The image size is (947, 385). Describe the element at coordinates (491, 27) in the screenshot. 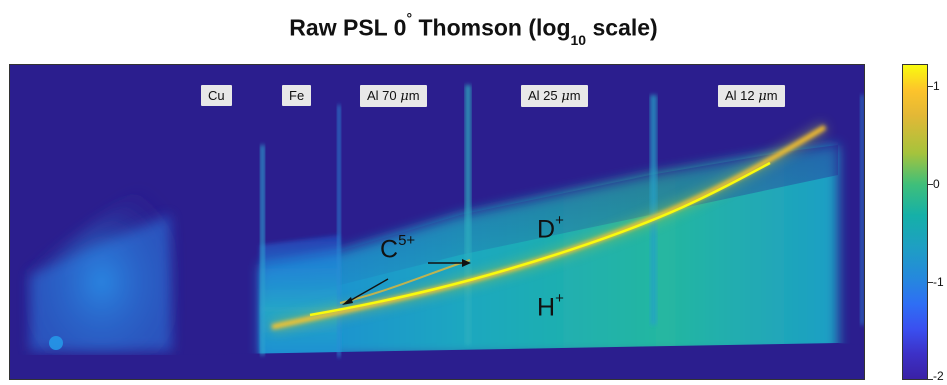

I see `title-middle: Thomson (log` at that location.